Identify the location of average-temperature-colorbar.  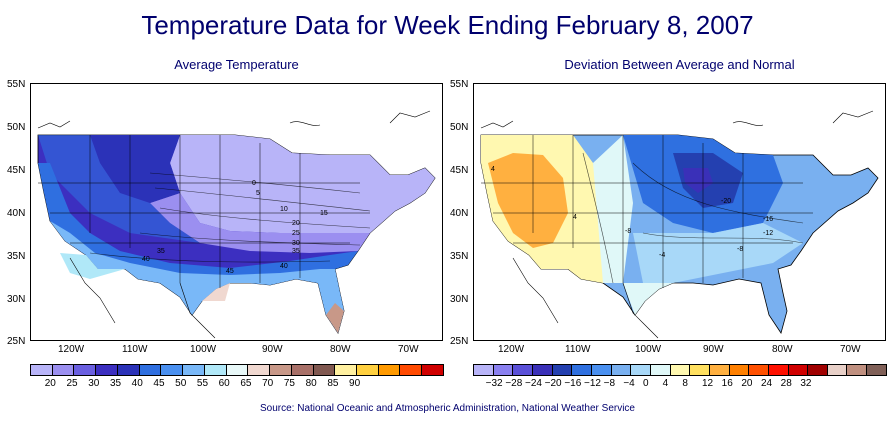
(237, 370).